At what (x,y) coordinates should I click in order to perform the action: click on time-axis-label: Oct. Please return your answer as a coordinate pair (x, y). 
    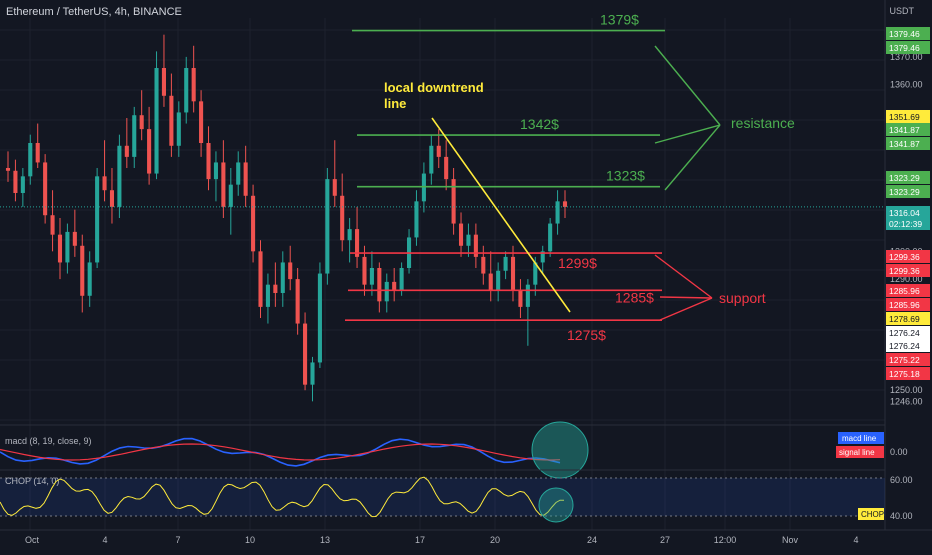
    Looking at the image, I should click on (32, 540).